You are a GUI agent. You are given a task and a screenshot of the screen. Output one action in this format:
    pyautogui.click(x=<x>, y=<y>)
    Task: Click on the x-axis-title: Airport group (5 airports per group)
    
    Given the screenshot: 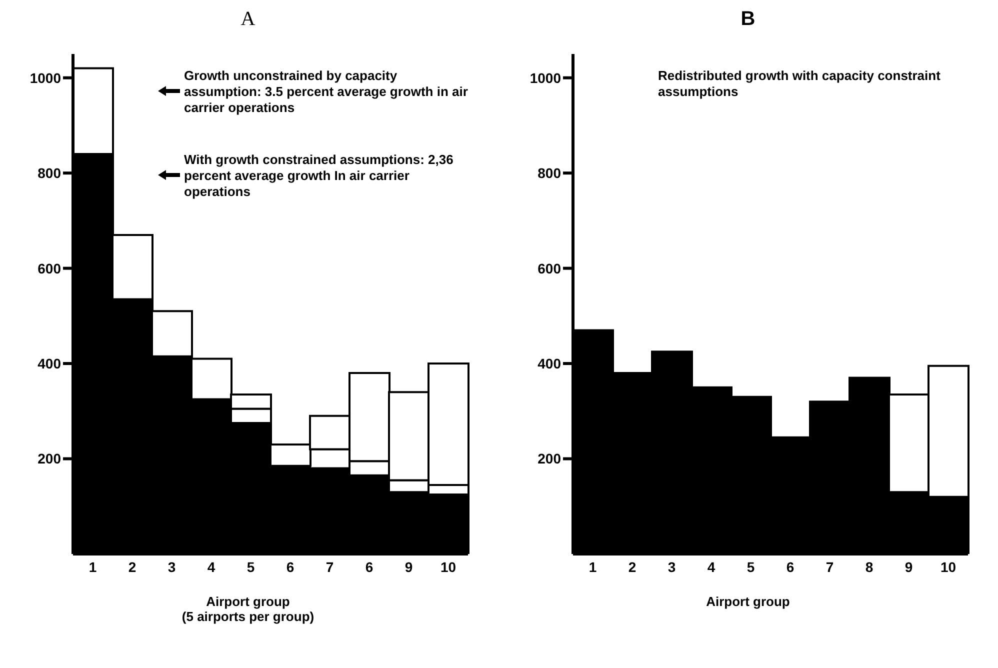 What is the action you would take?
    pyautogui.click(x=248, y=609)
    